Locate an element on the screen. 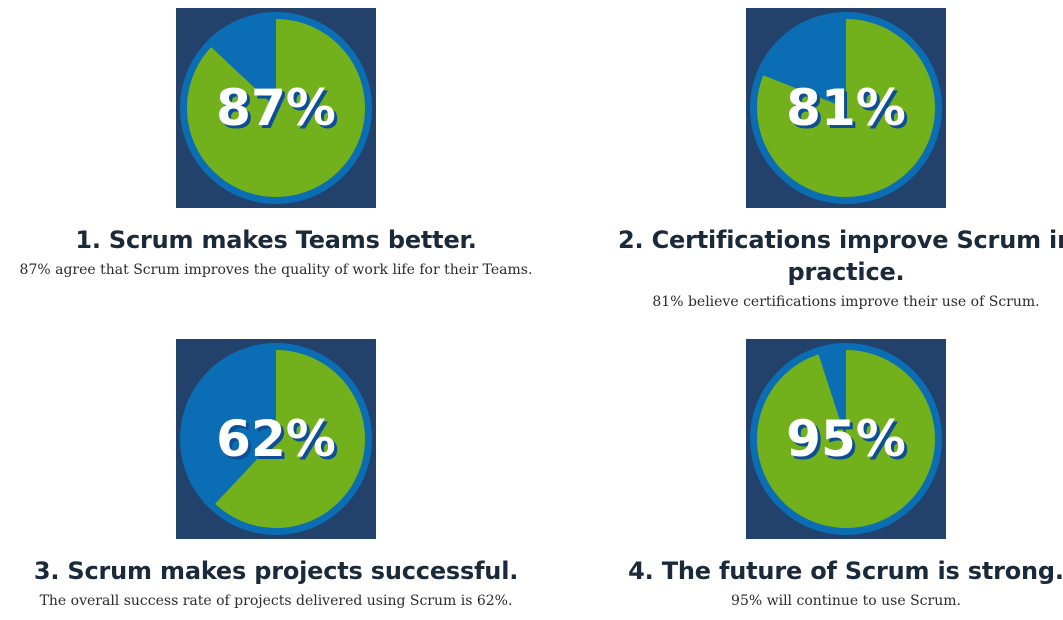 The width and height of the screenshot is (1063, 620). pie-value-label: 81% is located at coordinates (846, 108).